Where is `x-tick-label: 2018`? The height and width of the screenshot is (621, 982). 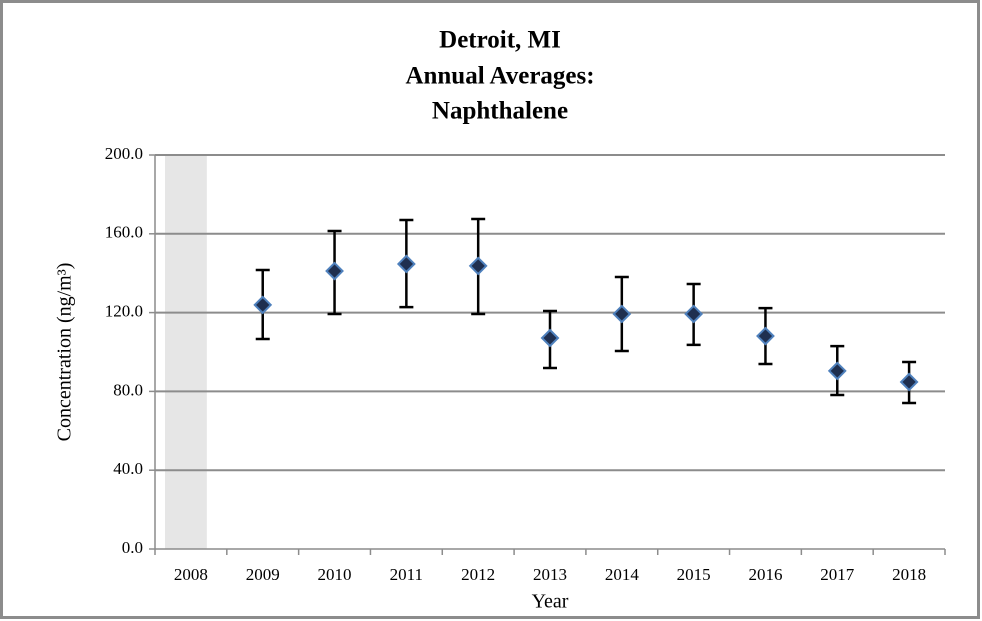
x-tick-label: 2018 is located at coordinates (909, 574).